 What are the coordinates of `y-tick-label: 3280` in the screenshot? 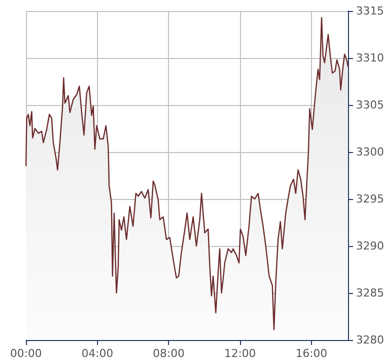 It's located at (370, 340).